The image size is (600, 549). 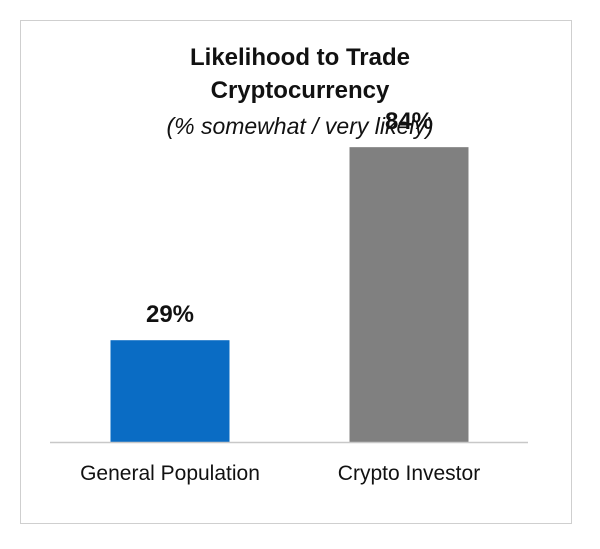 What do you see at coordinates (170, 473) in the screenshot?
I see `category-label: General Population` at bounding box center [170, 473].